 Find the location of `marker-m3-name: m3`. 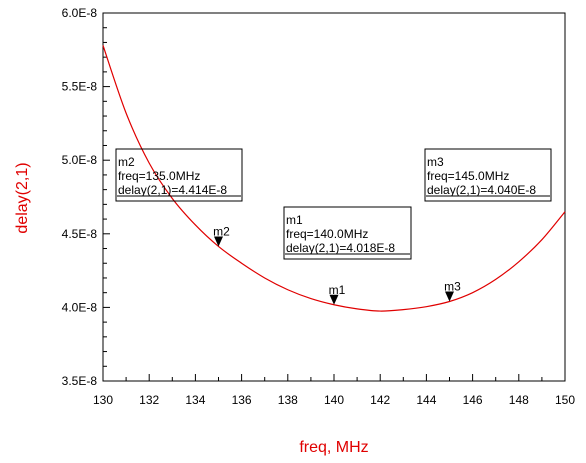

marker-m3-name: m3 is located at coordinates (452, 287).